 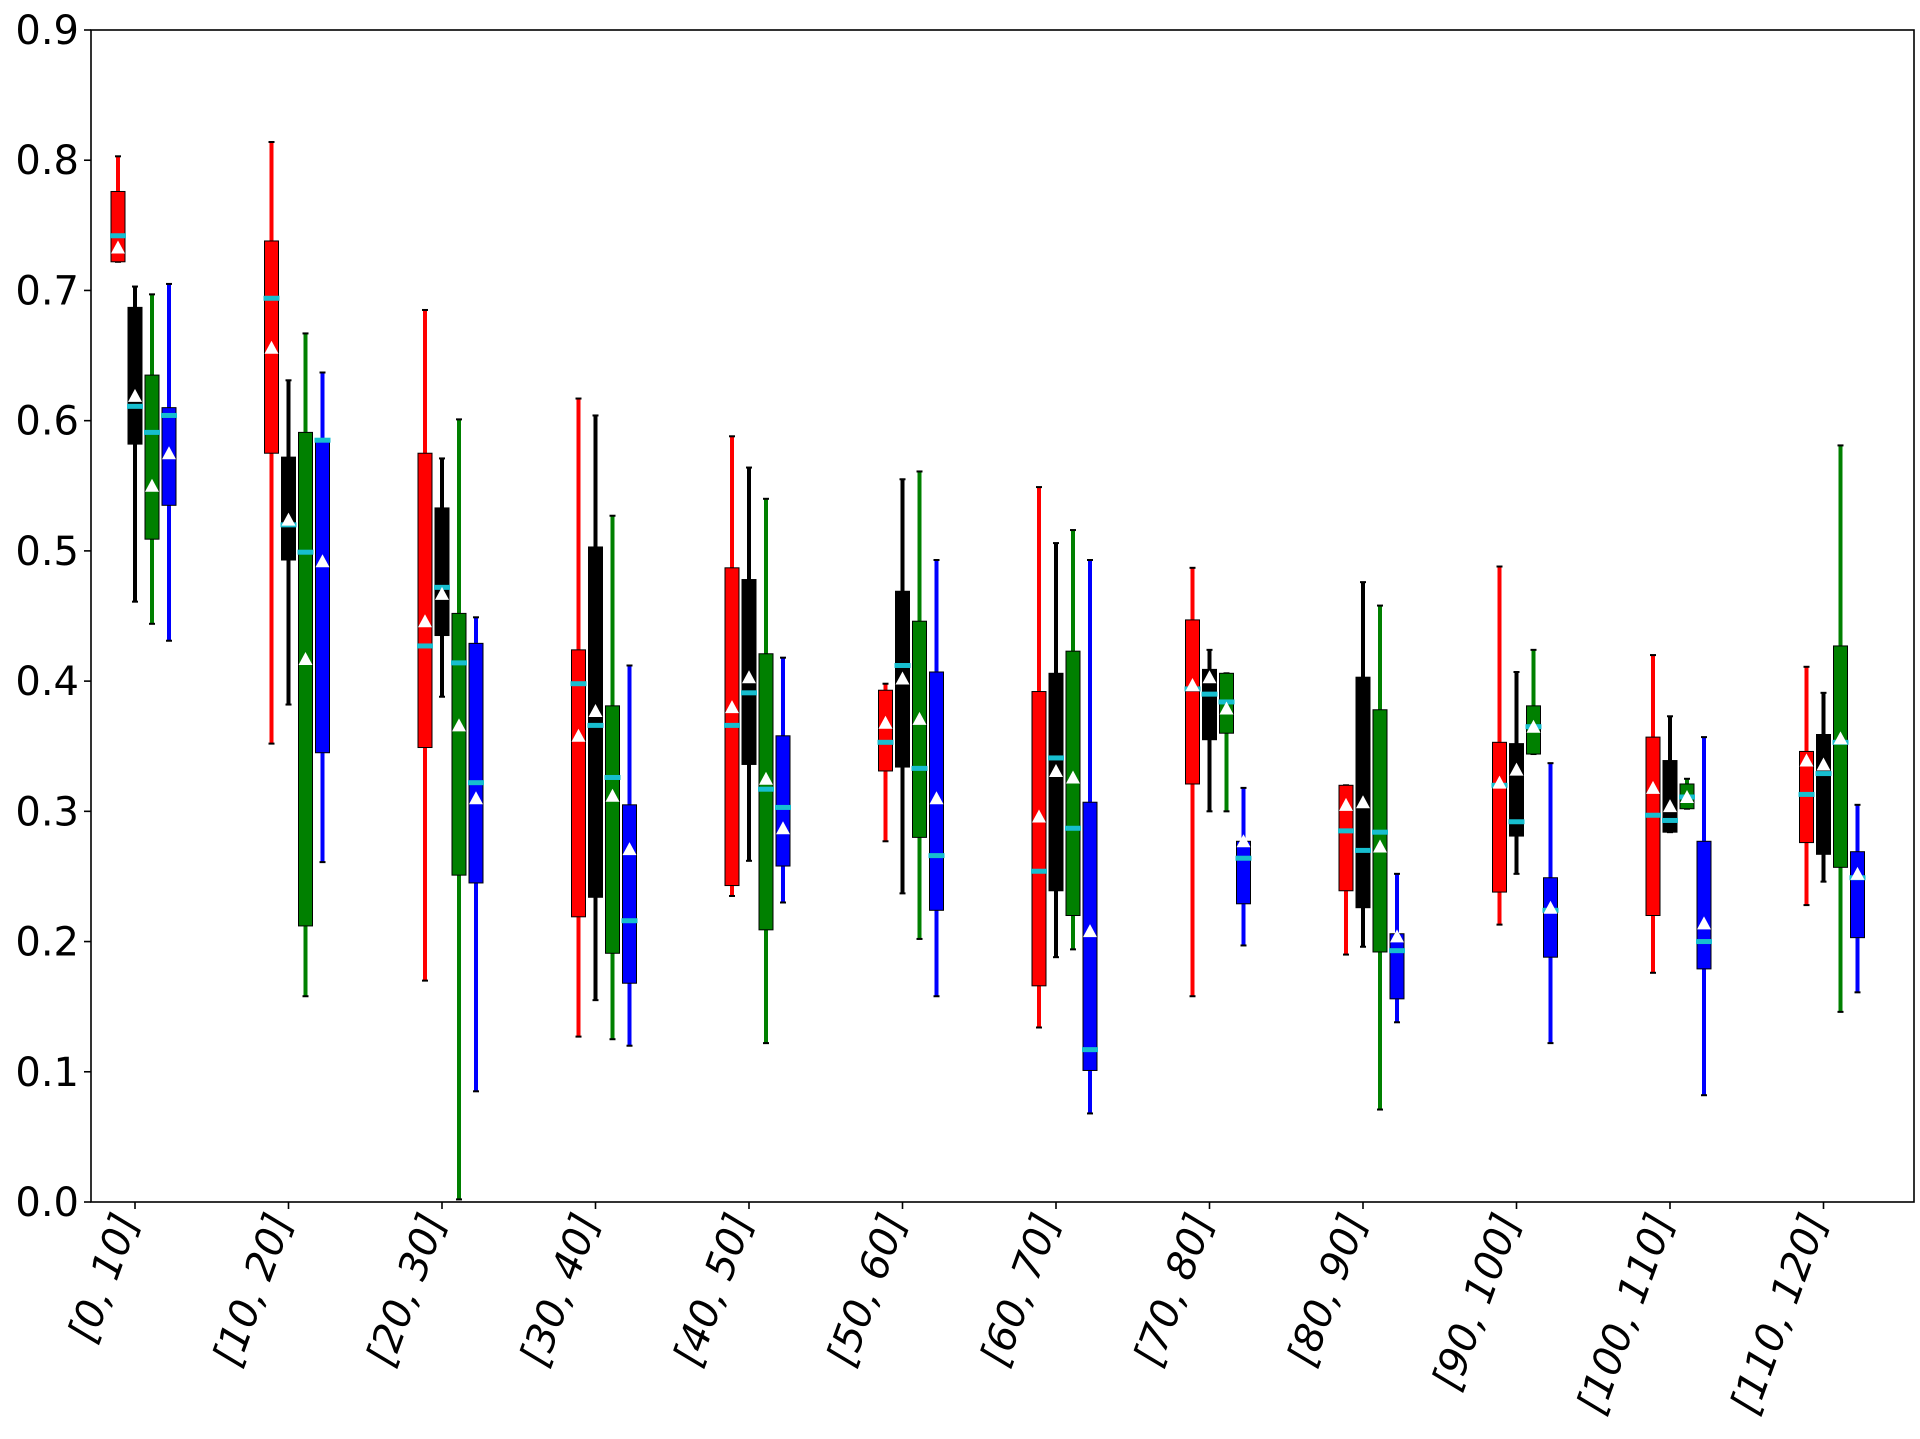 What do you see at coordinates (1020, 1290) in the screenshot?
I see `x-tick-label: [60, 70]` at bounding box center [1020, 1290].